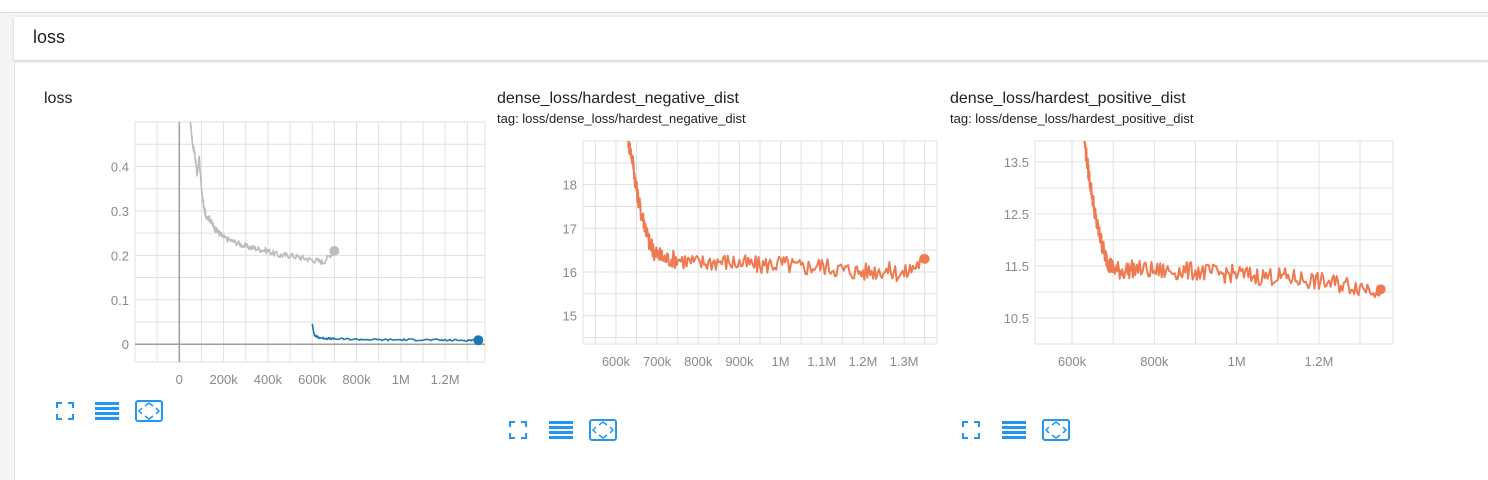 The height and width of the screenshot is (480, 1488). I want to click on chart-hardest-negative-dist: 600k 700k 800k 900k 1M 1.1M 1.2M 1.3M 15 16 17 18, so click(750, 260).